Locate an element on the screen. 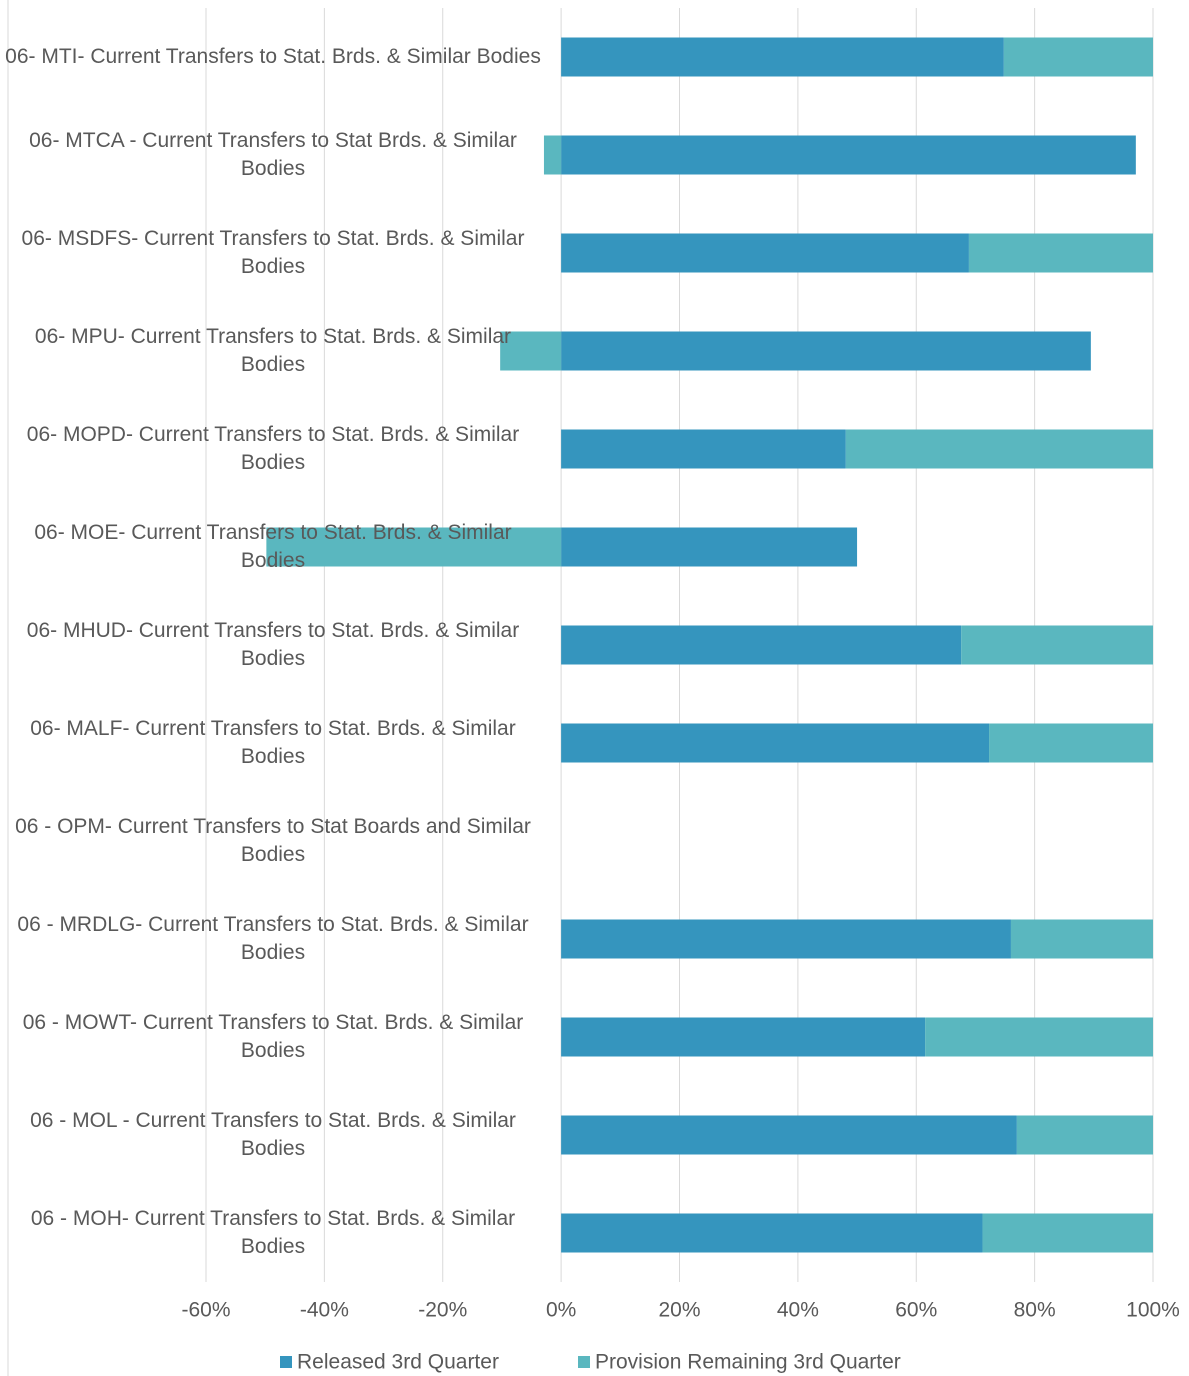 The height and width of the screenshot is (1376, 1189). x-tick-label: 100% is located at coordinates (1153, 1310).